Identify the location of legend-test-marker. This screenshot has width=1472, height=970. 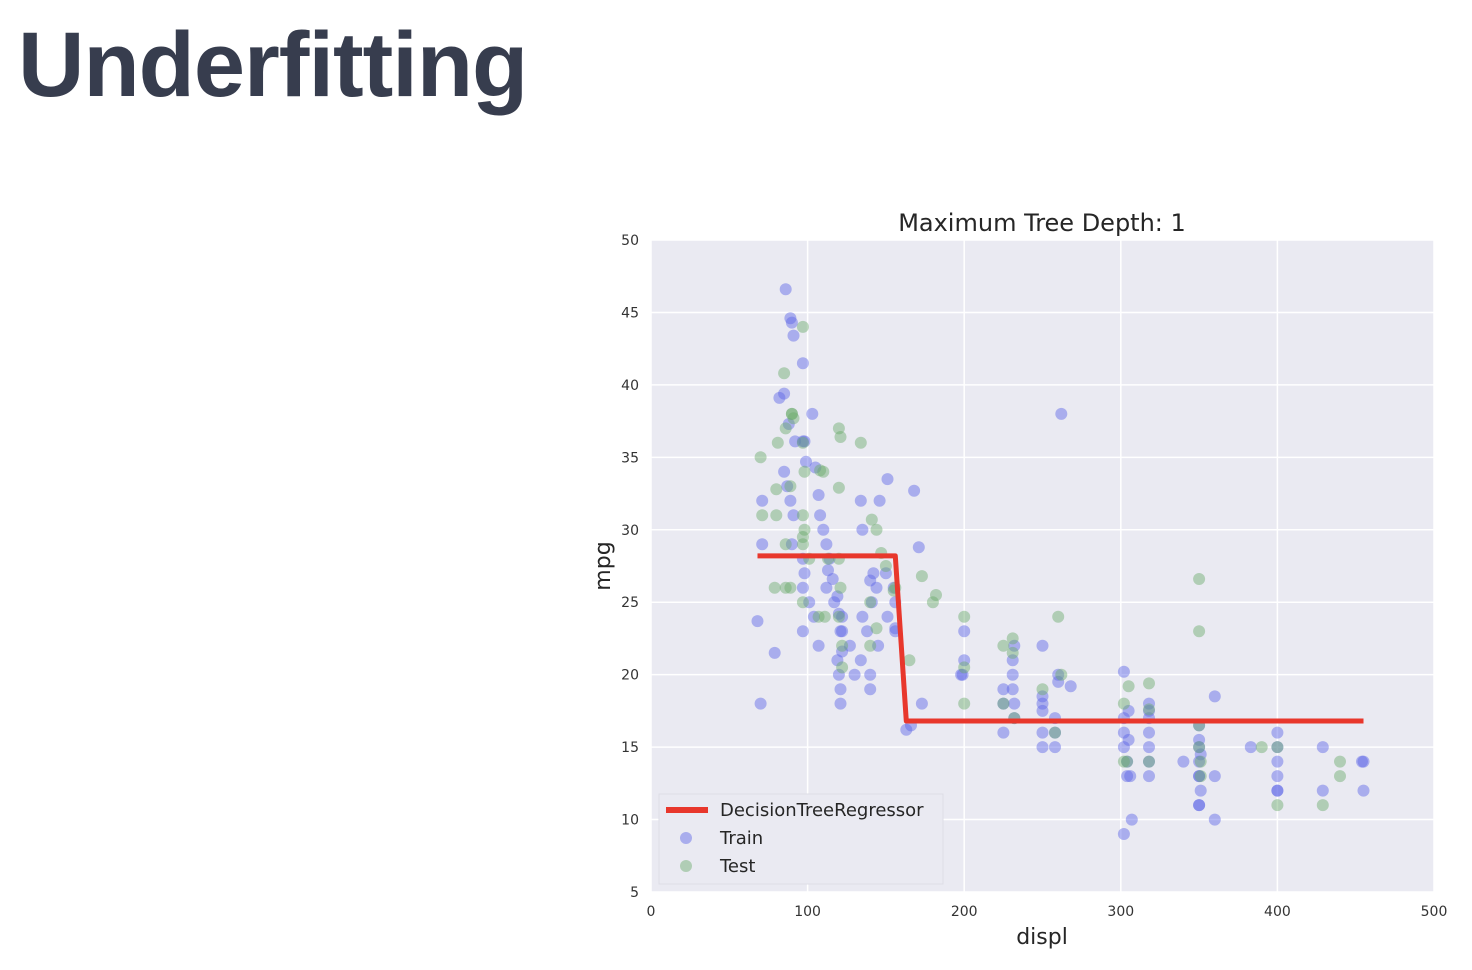
(686, 866).